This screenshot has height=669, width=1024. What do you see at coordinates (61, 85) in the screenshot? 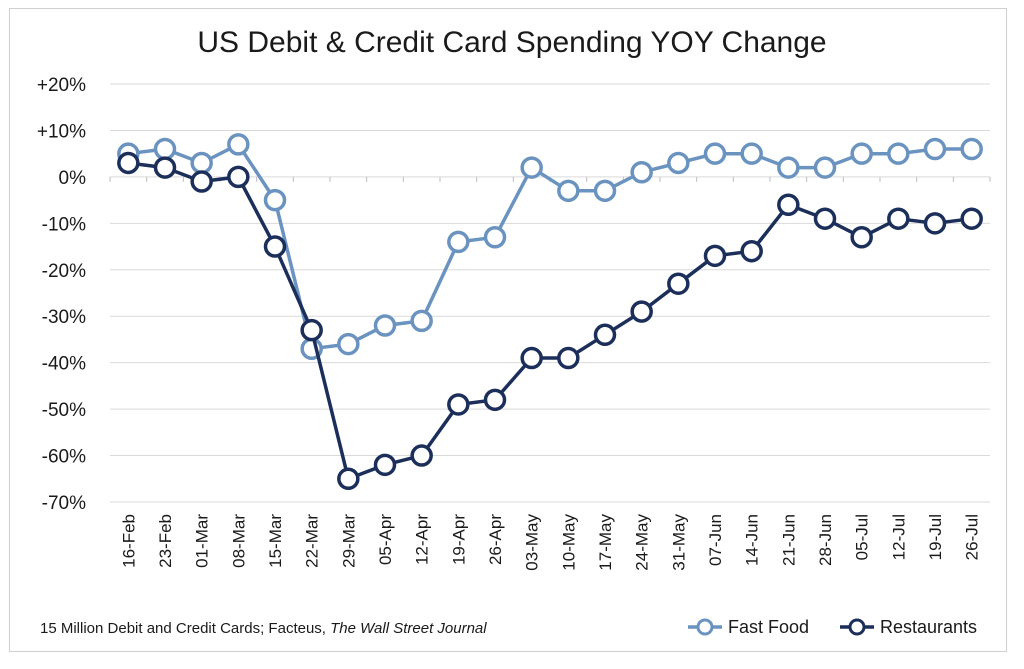
I see `y-tick-label: +20%` at bounding box center [61, 85].